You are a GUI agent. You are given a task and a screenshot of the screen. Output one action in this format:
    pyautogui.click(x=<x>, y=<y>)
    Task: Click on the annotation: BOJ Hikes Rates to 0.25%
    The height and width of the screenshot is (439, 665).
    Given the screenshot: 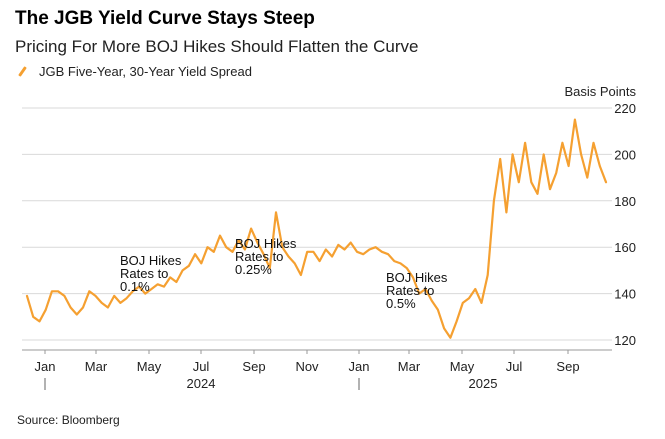 What is the action you would take?
    pyautogui.click(x=266, y=256)
    